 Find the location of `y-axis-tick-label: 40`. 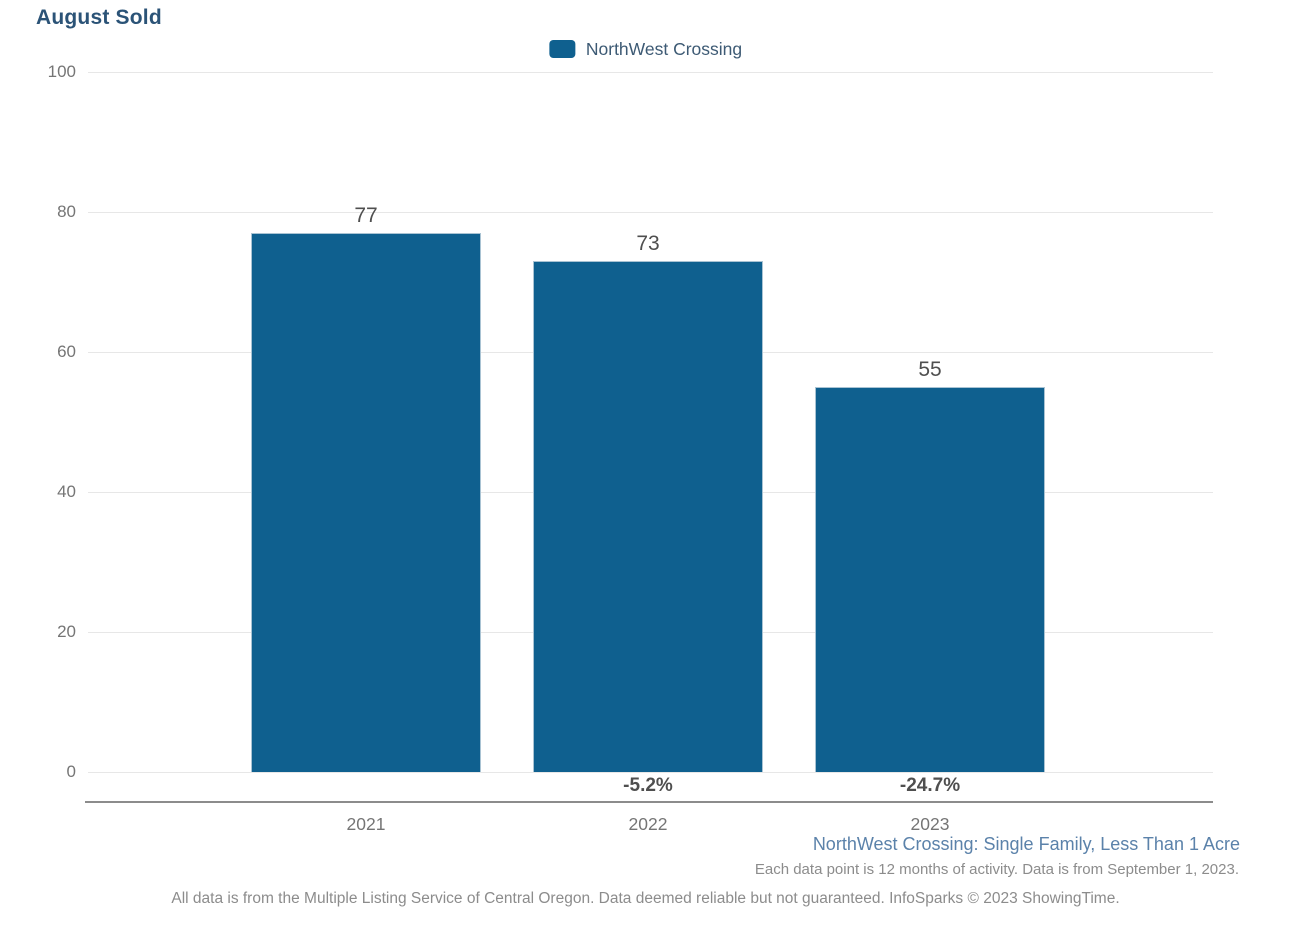

y-axis-tick-label: 40 is located at coordinates (66, 491).